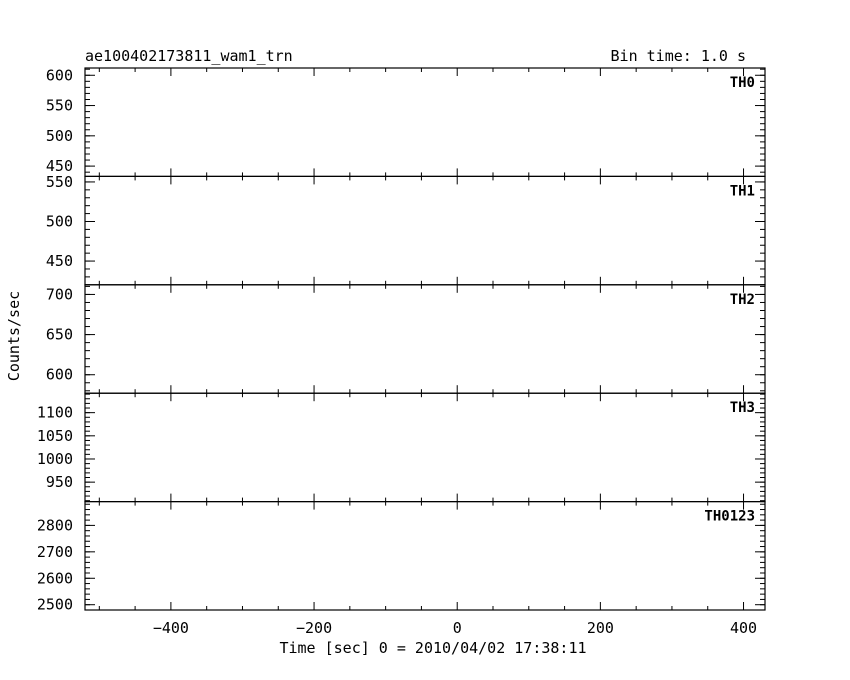 The image size is (850, 680). What do you see at coordinates (425, 339) in the screenshot?
I see `panel-frame-th2` at bounding box center [425, 339].